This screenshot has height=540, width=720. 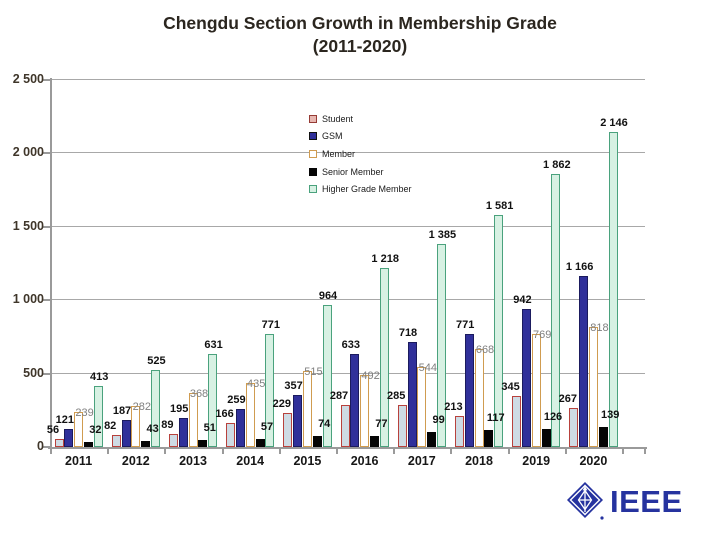 I want to click on bar-member-2018, so click(x=479, y=398).